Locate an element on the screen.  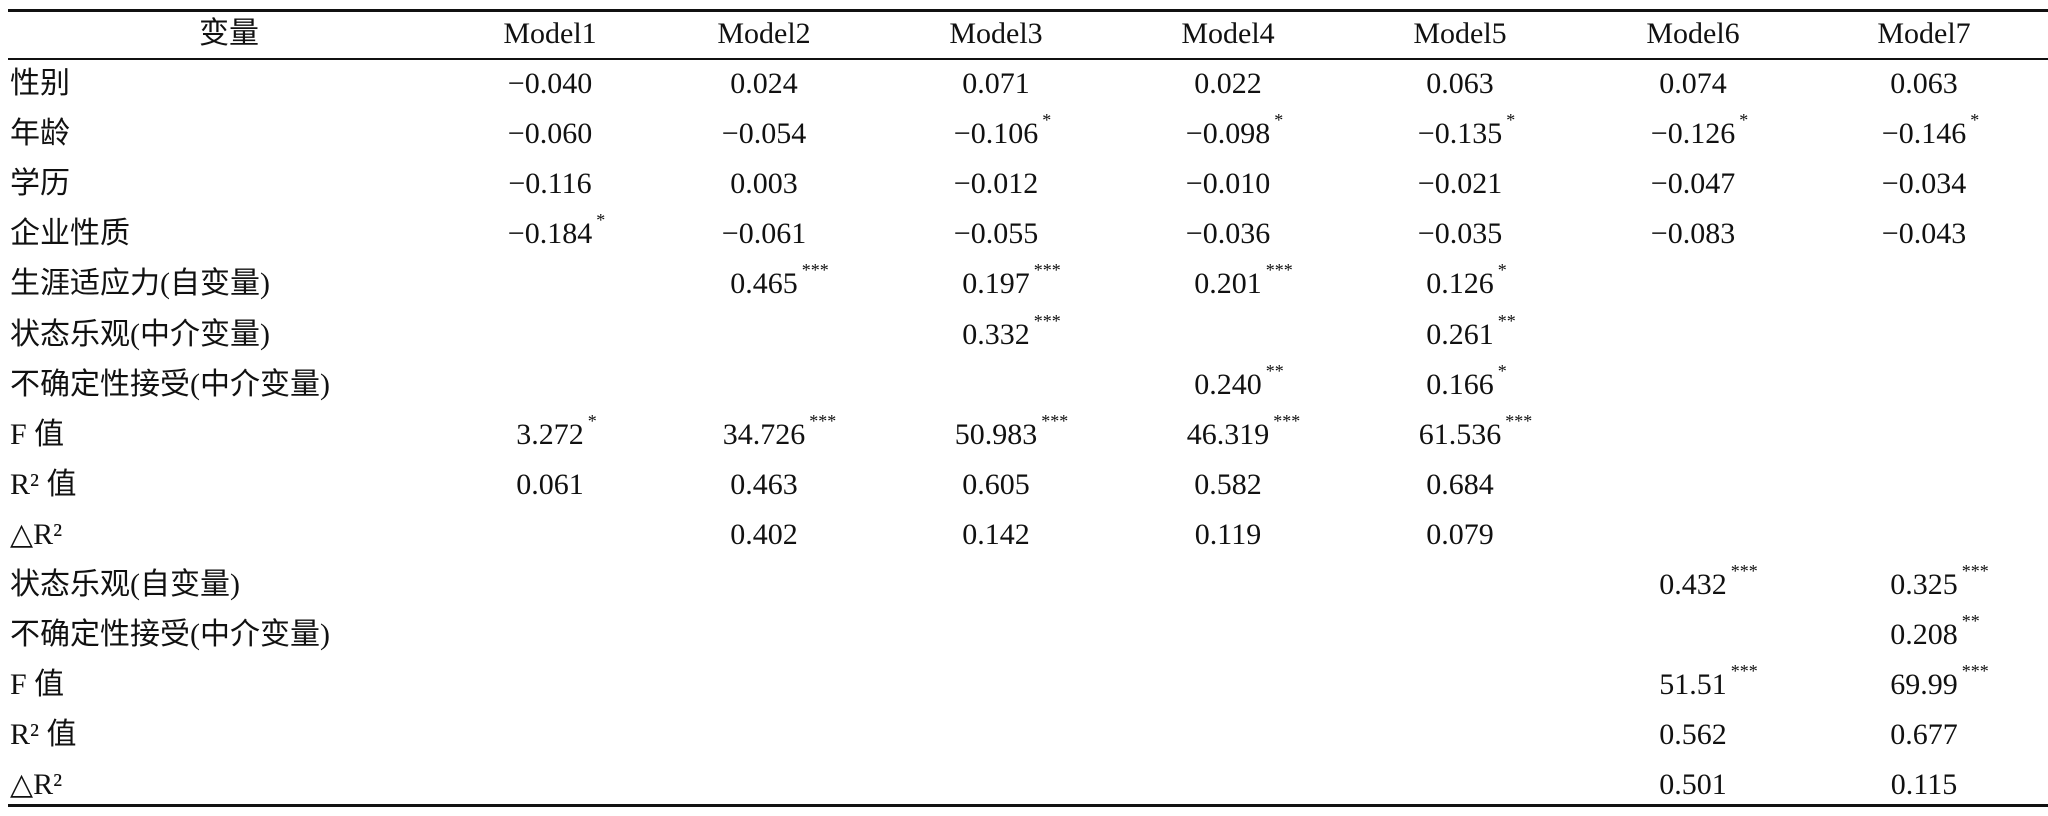
cell-value: −0.184 * is located at coordinates (556, 230).